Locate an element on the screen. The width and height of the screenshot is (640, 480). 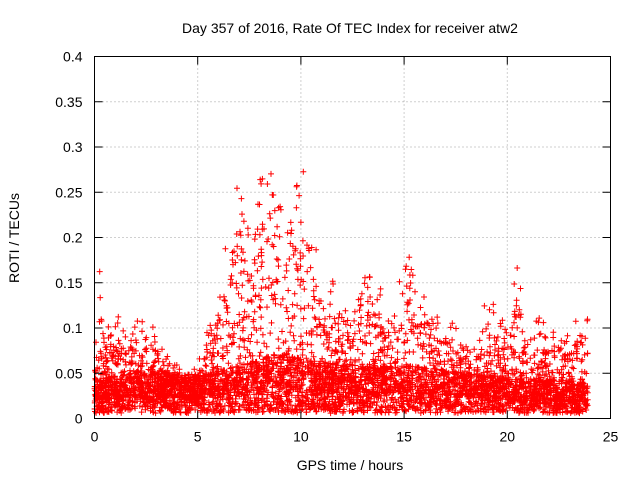
y-axis-label: ROTI / TECUs is located at coordinates (14, 238).